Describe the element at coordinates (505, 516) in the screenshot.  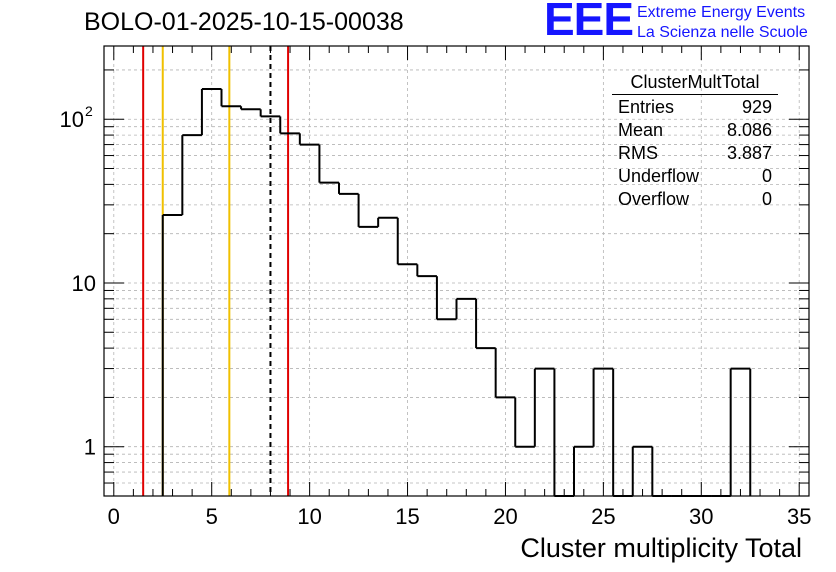
I see `x-tick-label: 20` at that location.